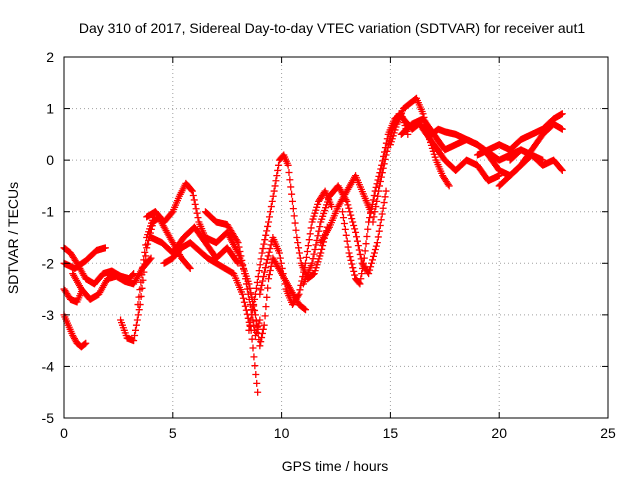 This screenshot has width=640, height=480. I want to click on y-tick-label: 1, so click(50, 109).